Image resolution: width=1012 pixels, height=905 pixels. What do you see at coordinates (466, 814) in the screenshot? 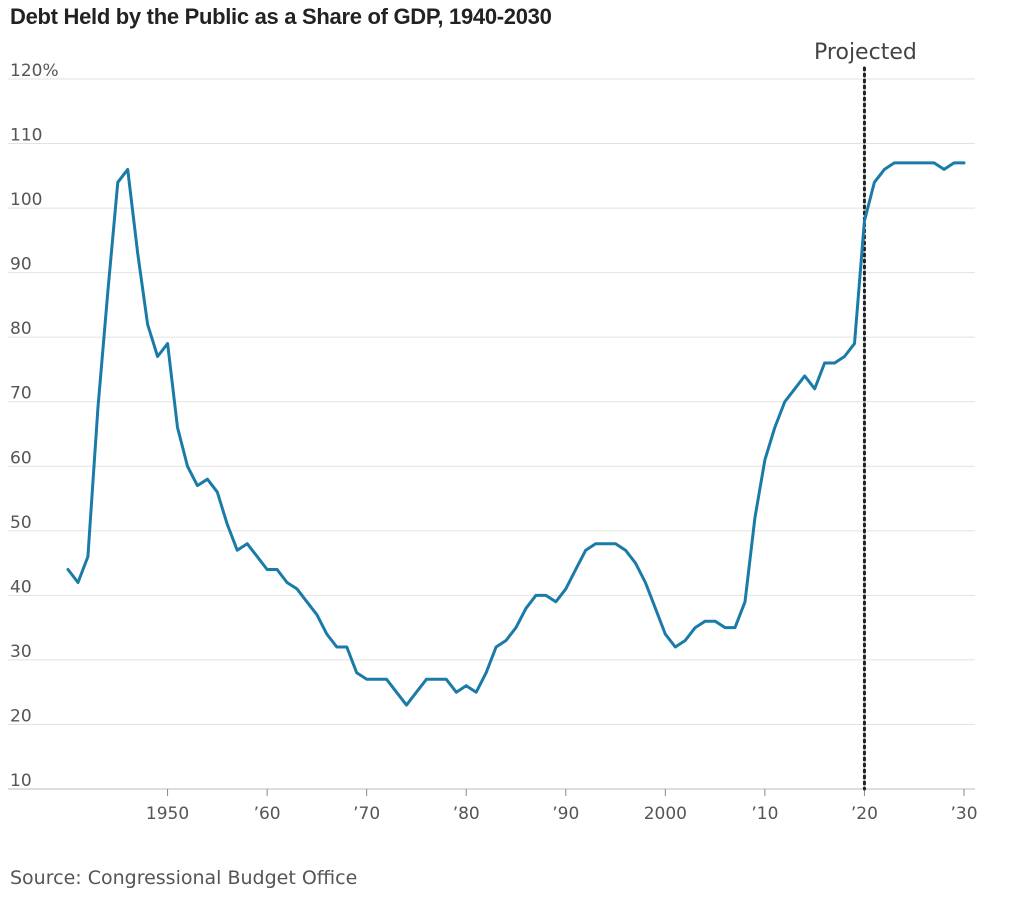
I see `x-tick-label: ’80` at bounding box center [466, 814].